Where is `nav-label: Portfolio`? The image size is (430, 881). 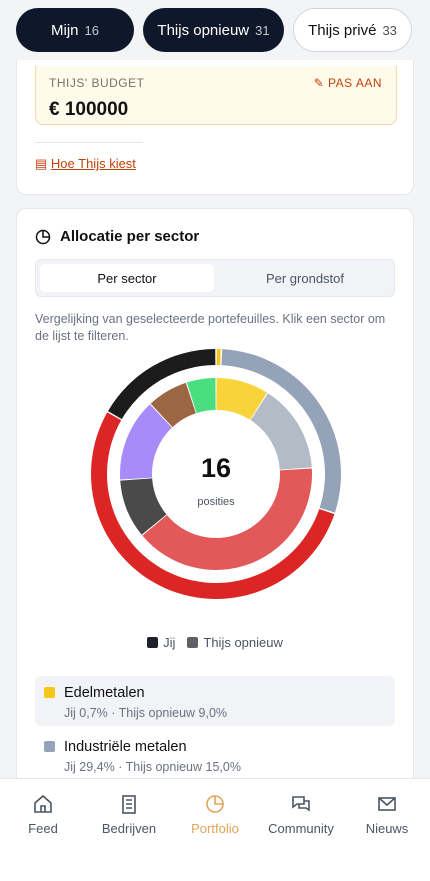 nav-label: Portfolio is located at coordinates (215, 828).